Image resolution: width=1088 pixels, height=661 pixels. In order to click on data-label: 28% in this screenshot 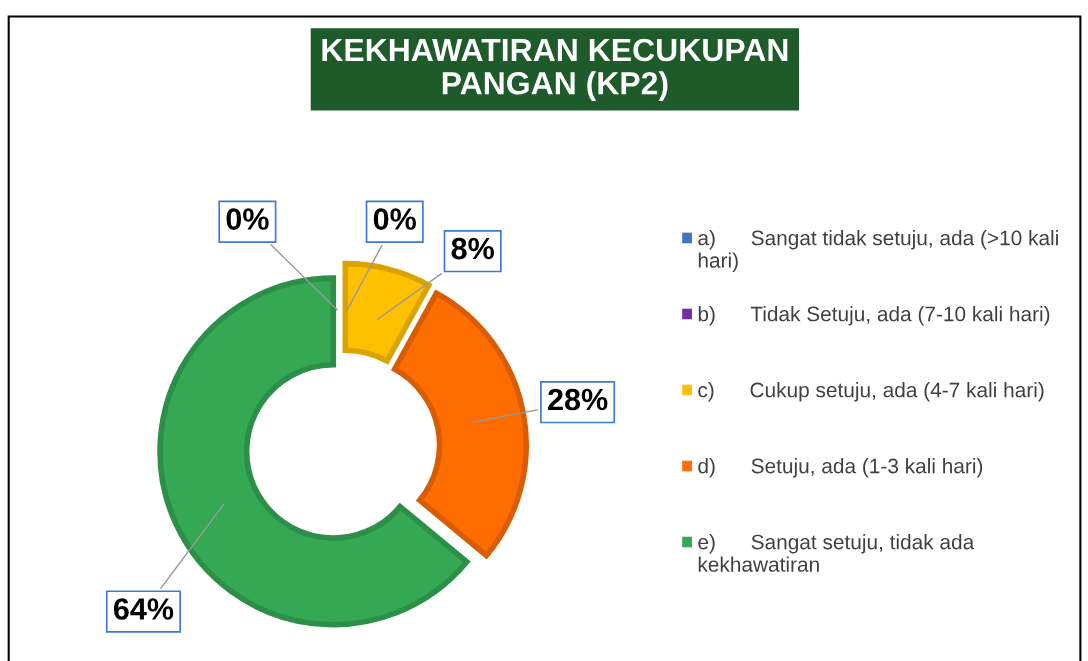, I will do `click(578, 399)`.